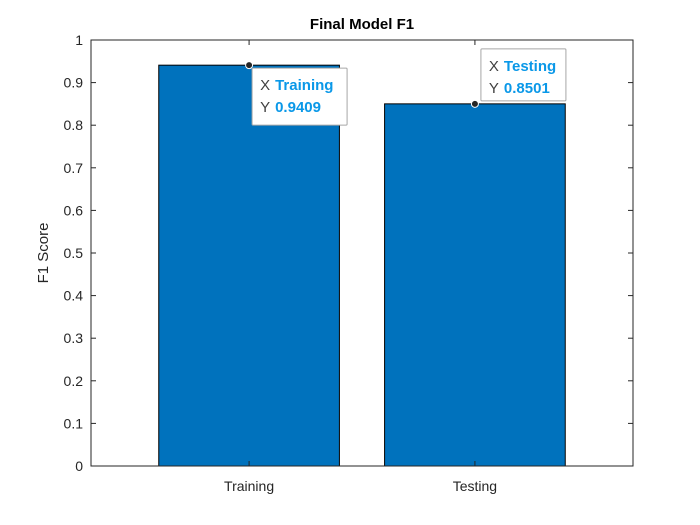  I want to click on y-tick-label: 1, so click(79, 40).